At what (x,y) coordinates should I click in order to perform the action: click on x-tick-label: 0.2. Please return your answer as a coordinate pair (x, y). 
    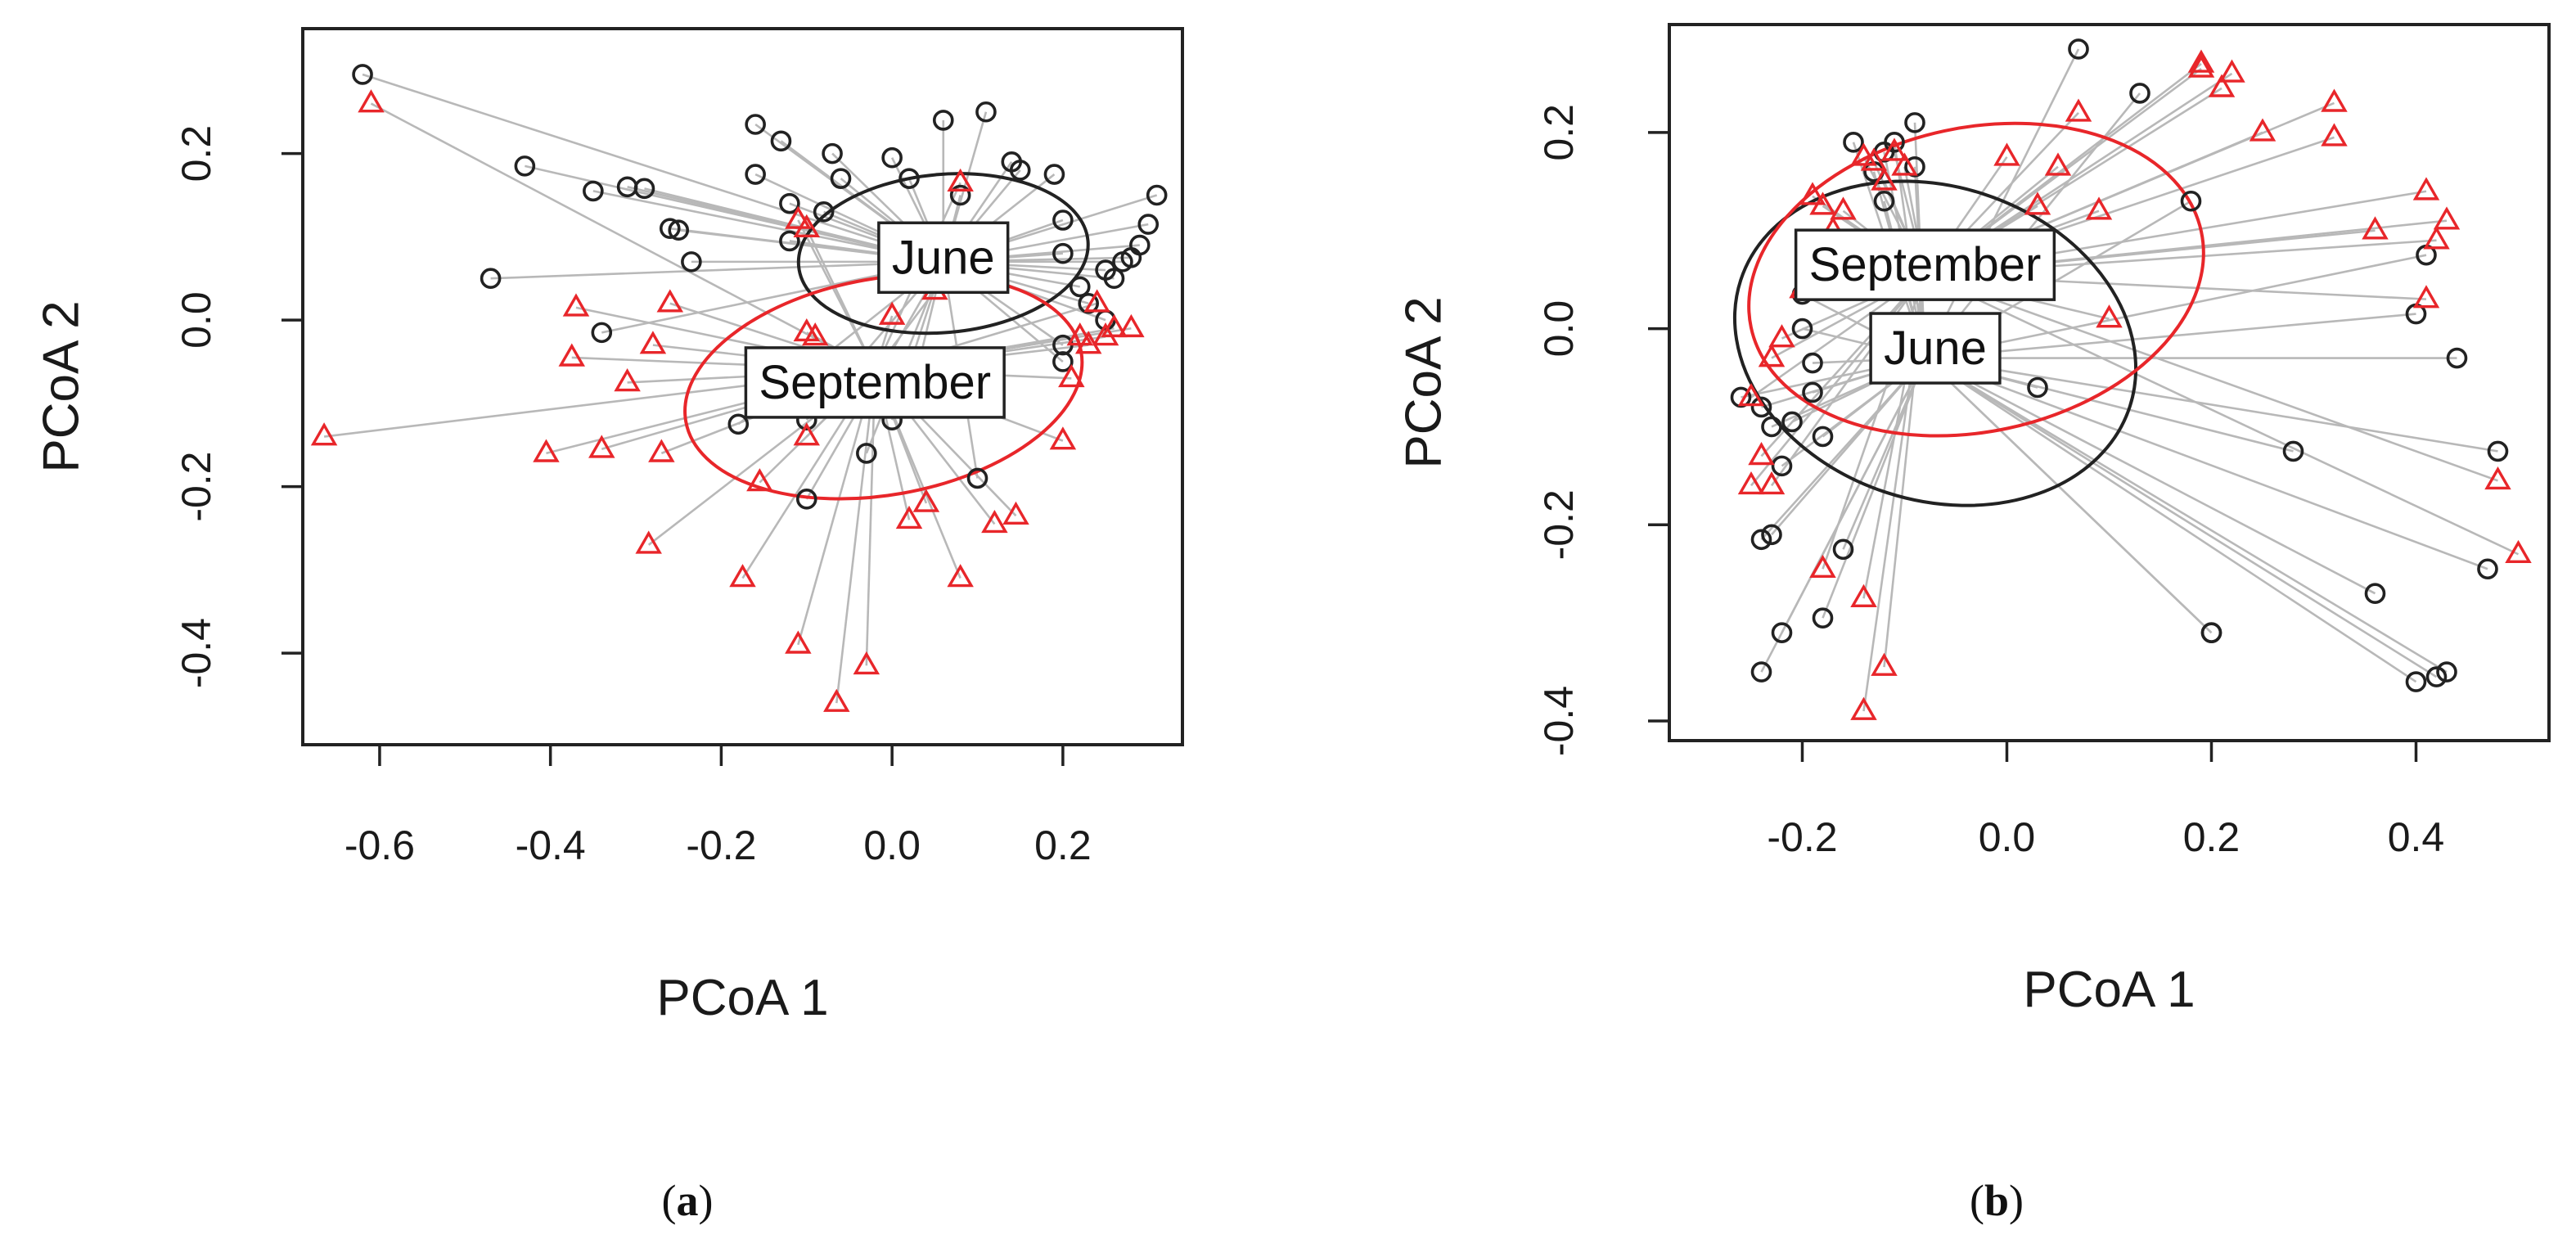
    Looking at the image, I should click on (2211, 837).